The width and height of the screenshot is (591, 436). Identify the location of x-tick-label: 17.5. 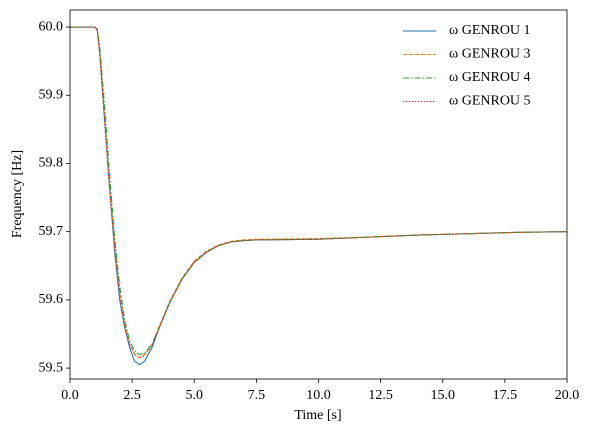
(505, 395).